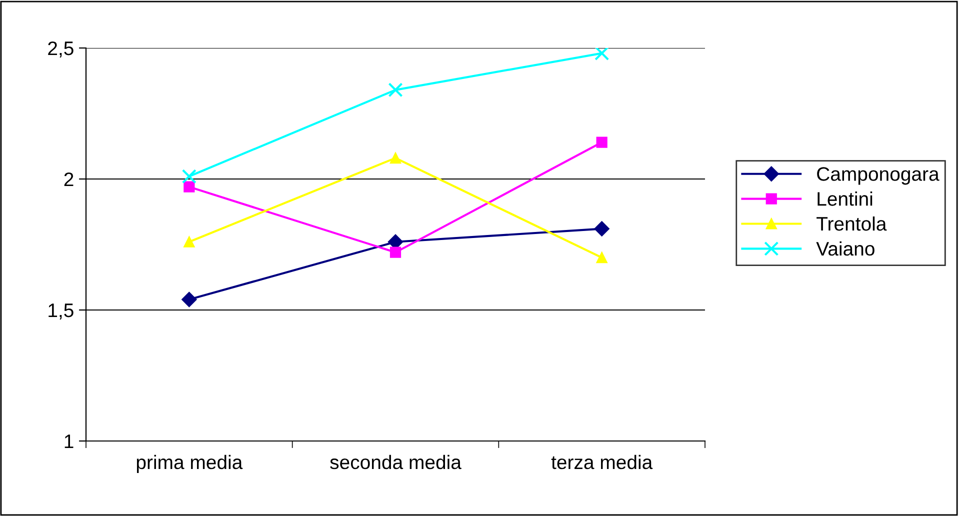 This screenshot has height=516, width=959. What do you see at coordinates (61, 49) in the screenshot?
I see `y-tick-label: 2,5` at bounding box center [61, 49].